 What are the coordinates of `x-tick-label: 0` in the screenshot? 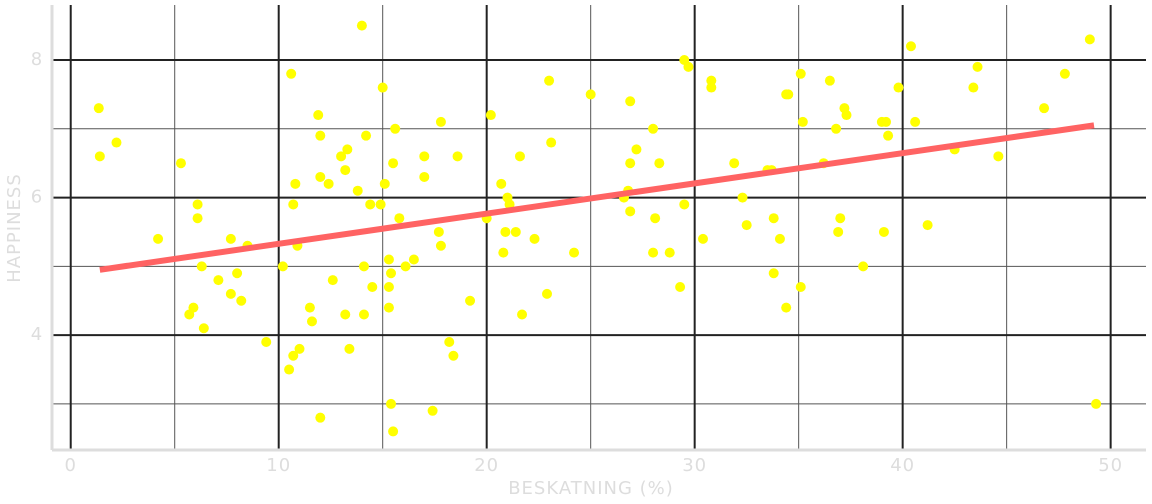 It's located at (70, 465).